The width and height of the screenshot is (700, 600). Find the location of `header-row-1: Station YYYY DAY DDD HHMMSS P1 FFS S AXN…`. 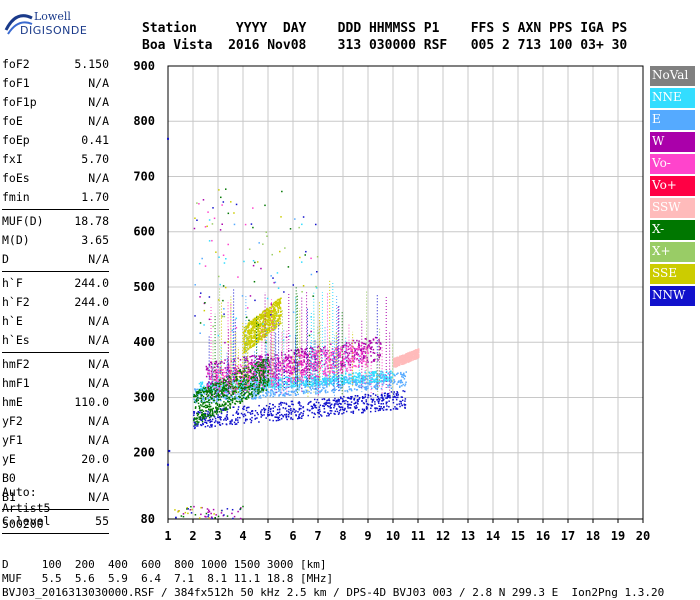

header-row-1: Station YYYY DAY DDD HHMMSS P1 FFS S AXN… is located at coordinates (385, 28).